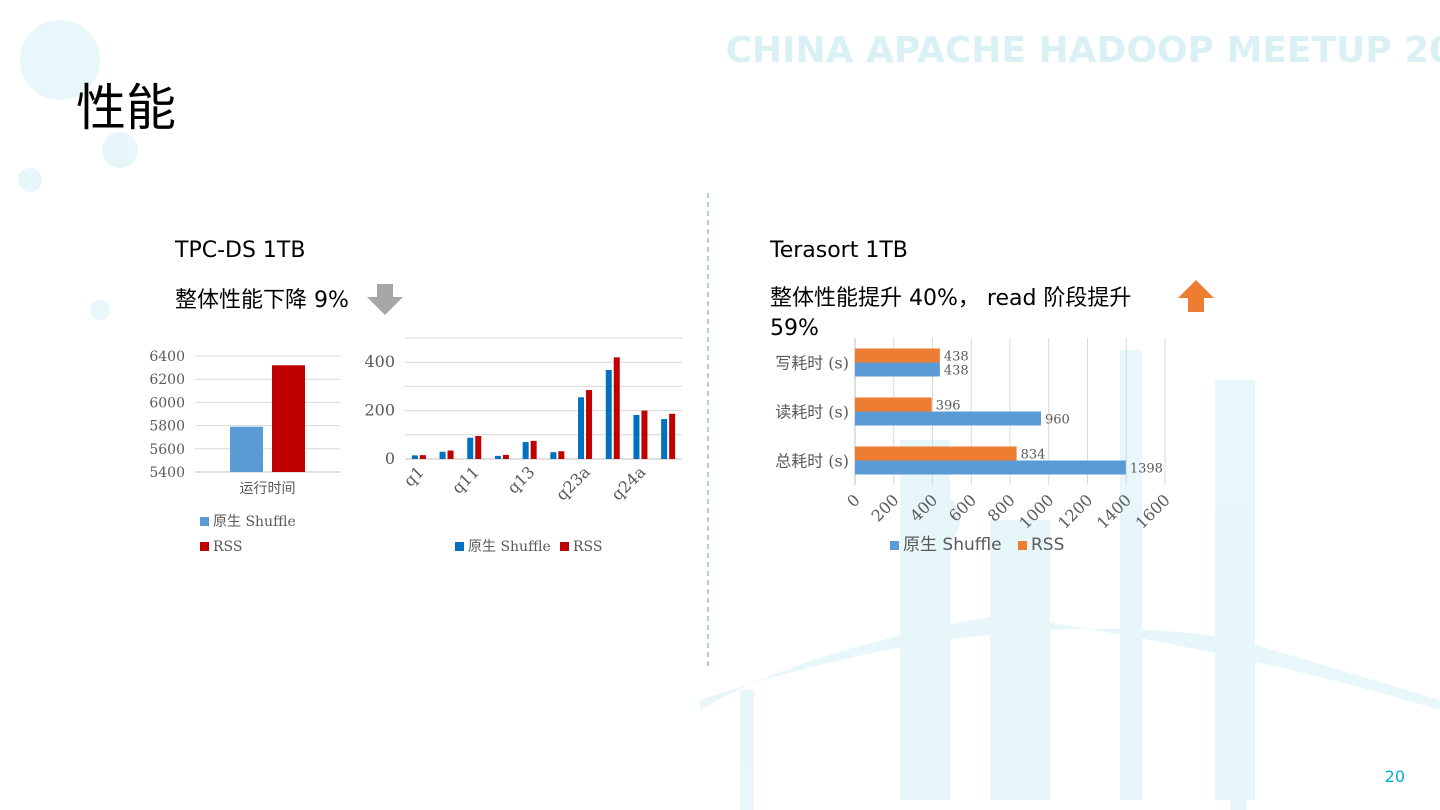  What do you see at coordinates (385, 299) in the screenshot?
I see `down-arrow` at bounding box center [385, 299].